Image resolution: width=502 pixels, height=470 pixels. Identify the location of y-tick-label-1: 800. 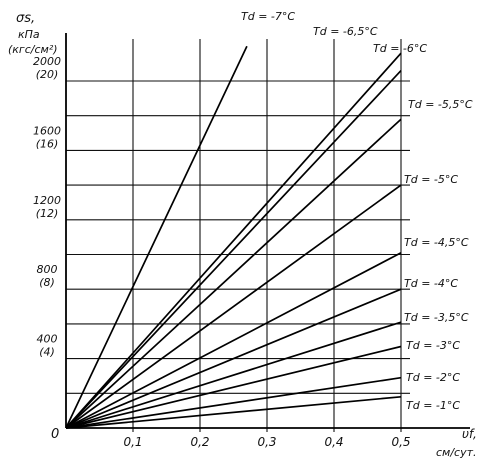
(47, 269).